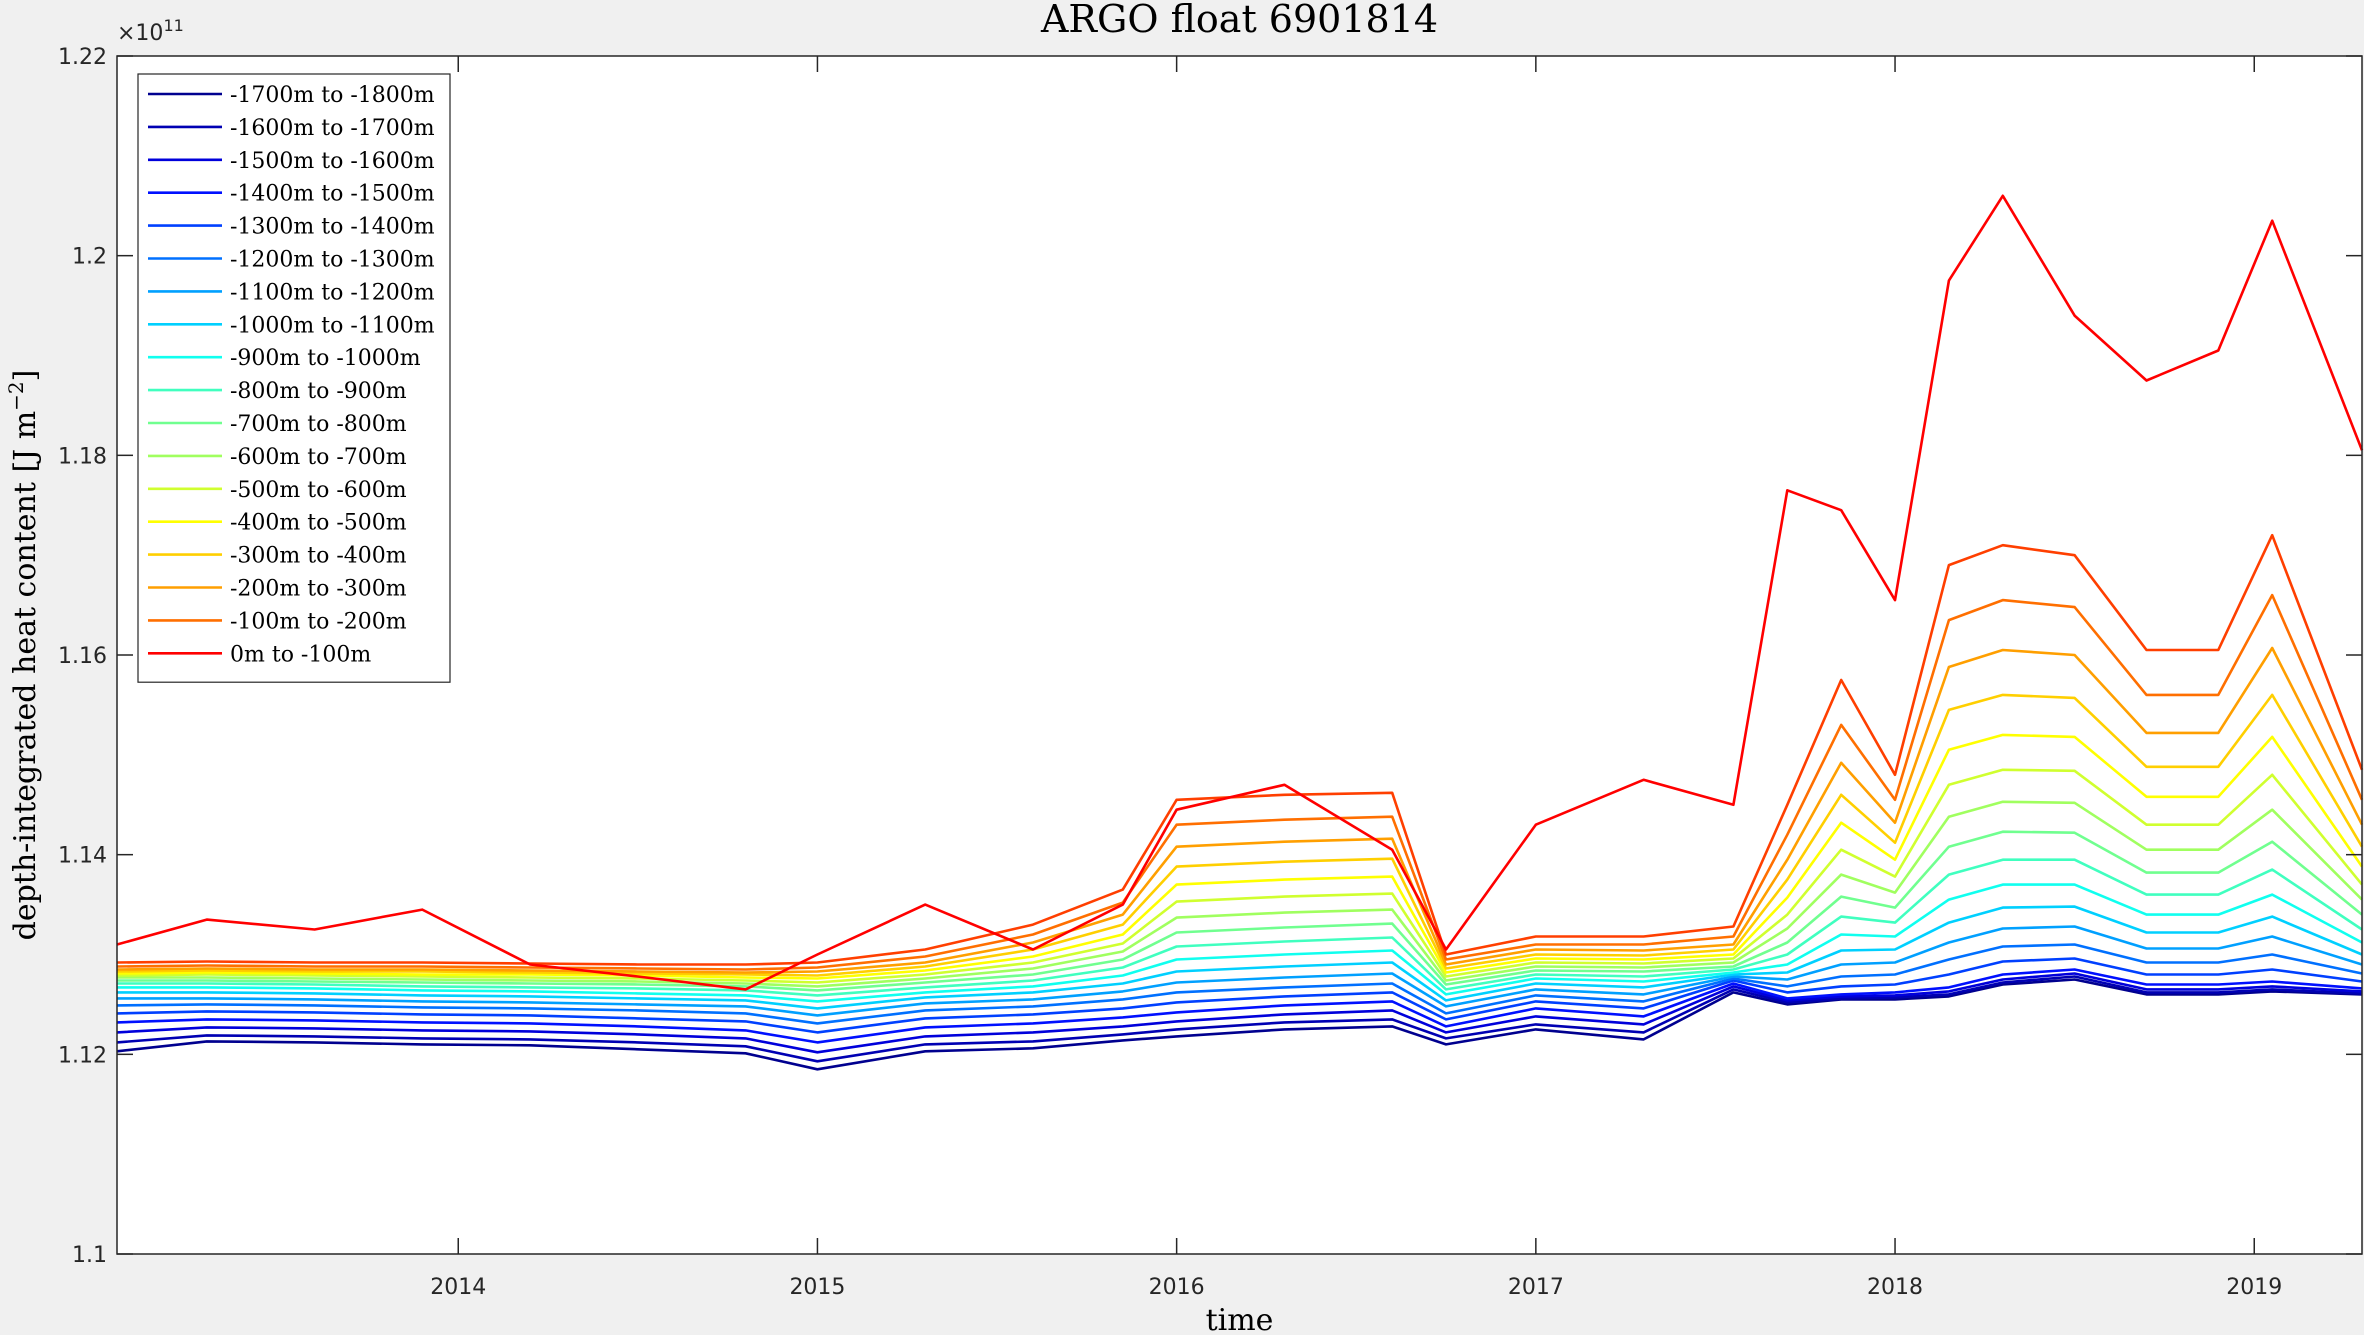  I want to click on y-tick-label: 1.18, so click(82, 456).